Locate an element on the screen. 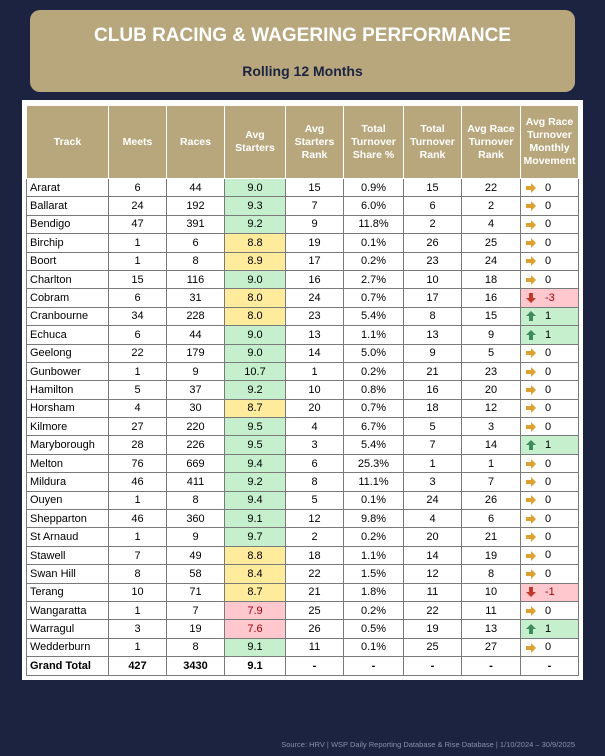 The width and height of the screenshot is (605, 756). track-cell: Ballarat is located at coordinates (67, 206).